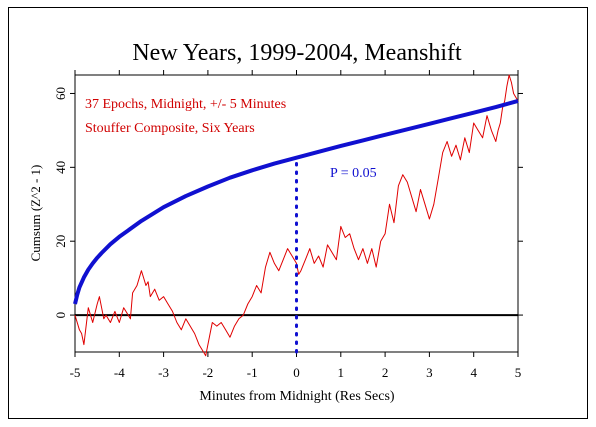 This screenshot has width=596, height=427. I want to click on chart-title: New Years, 1999-2004, Meanshift, so click(297, 53).